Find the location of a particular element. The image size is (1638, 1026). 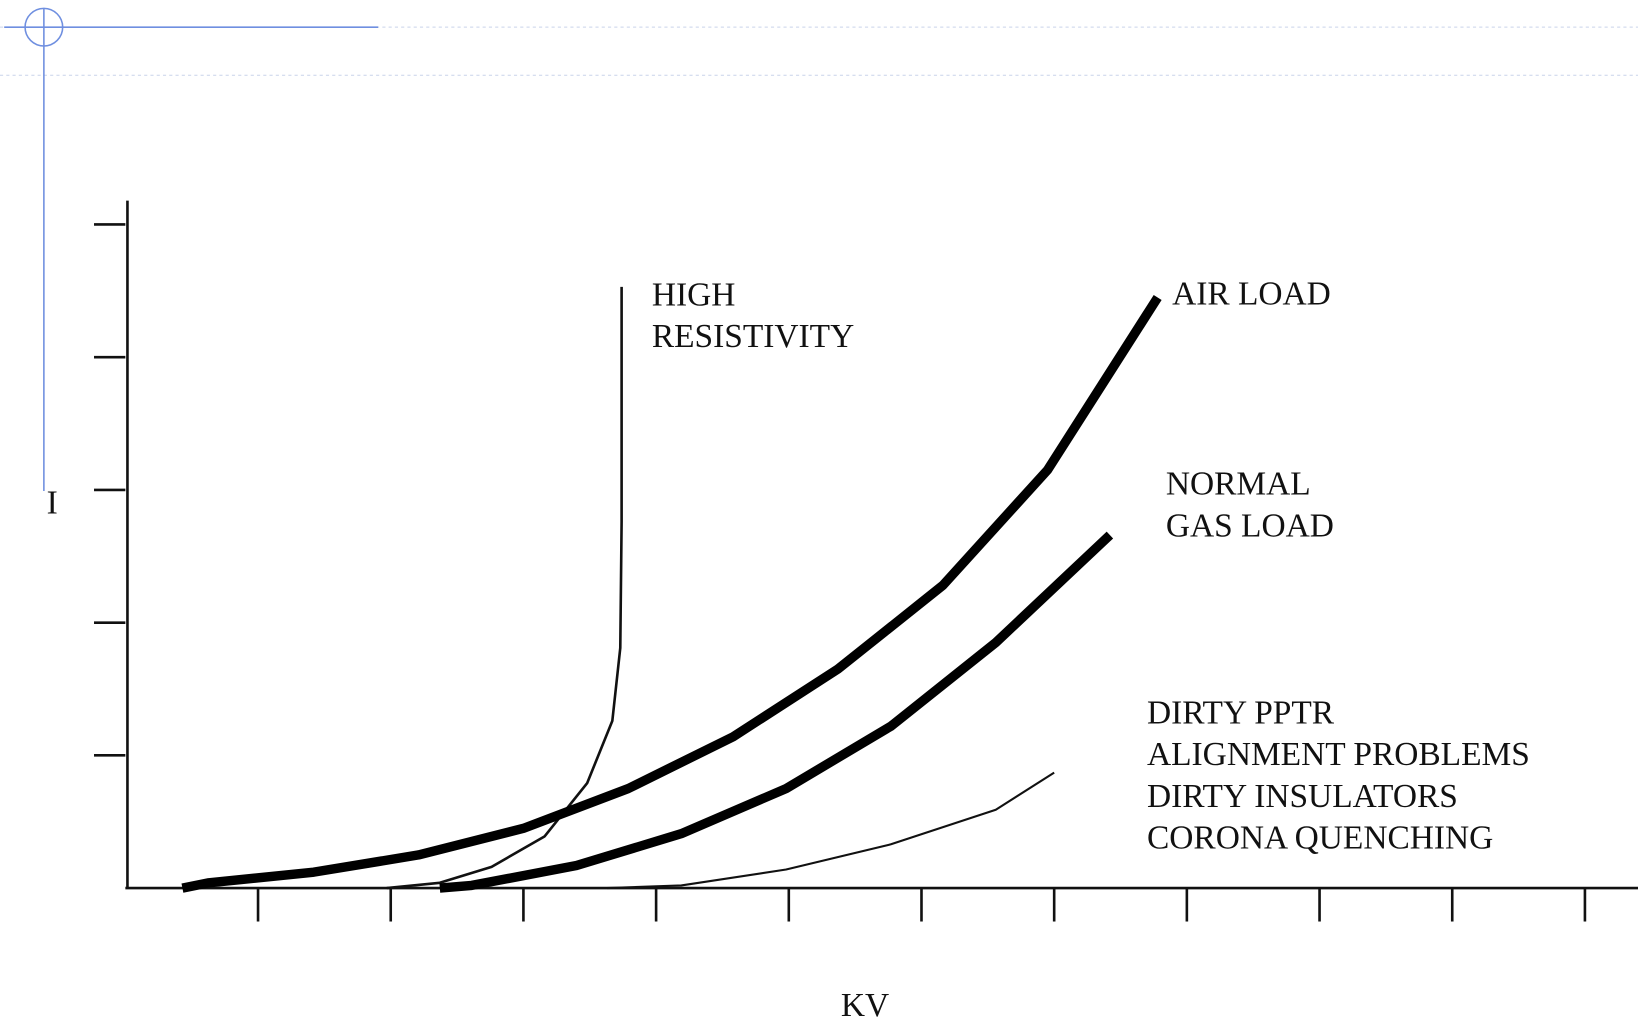

y-axis-label: I is located at coordinates (52, 502).